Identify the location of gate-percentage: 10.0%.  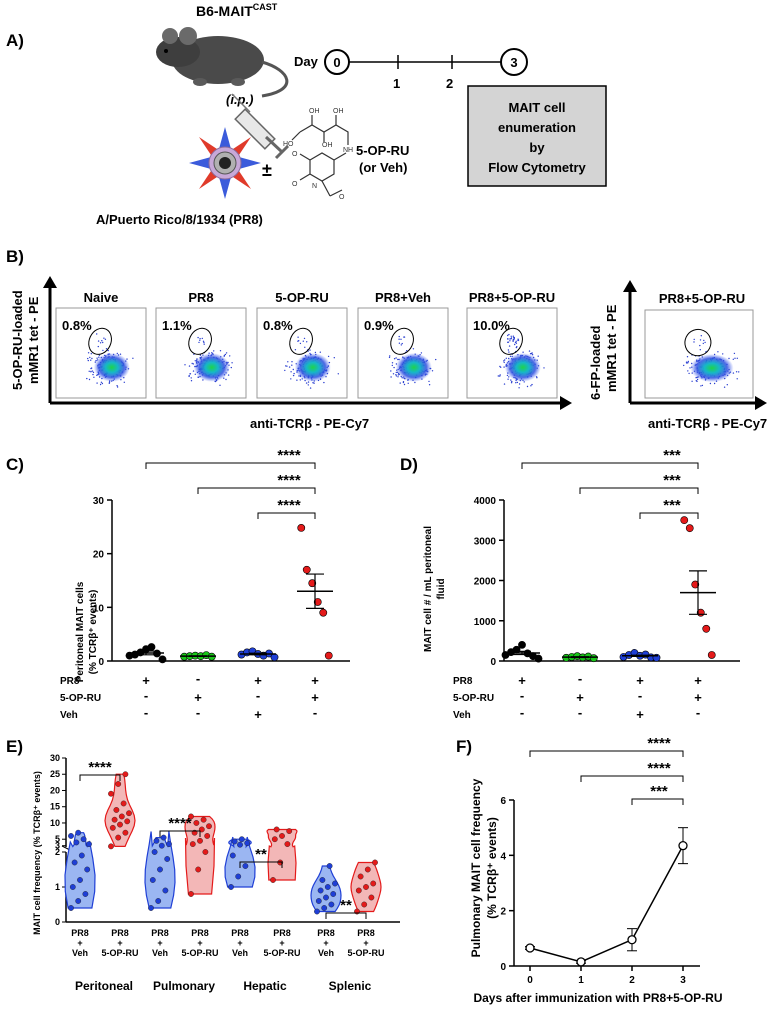
(491, 325).